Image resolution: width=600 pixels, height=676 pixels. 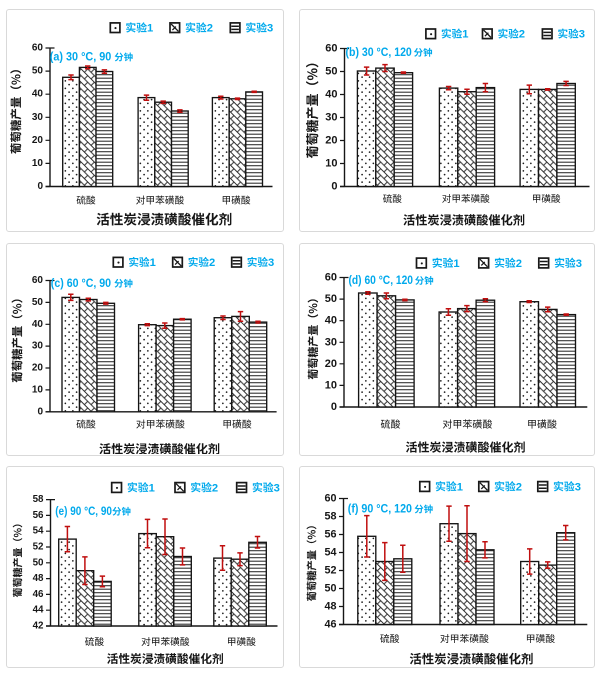 What do you see at coordinates (379, 508) in the screenshot?
I see `svg-text: (f) 90 °C, 120` at bounding box center [379, 508].